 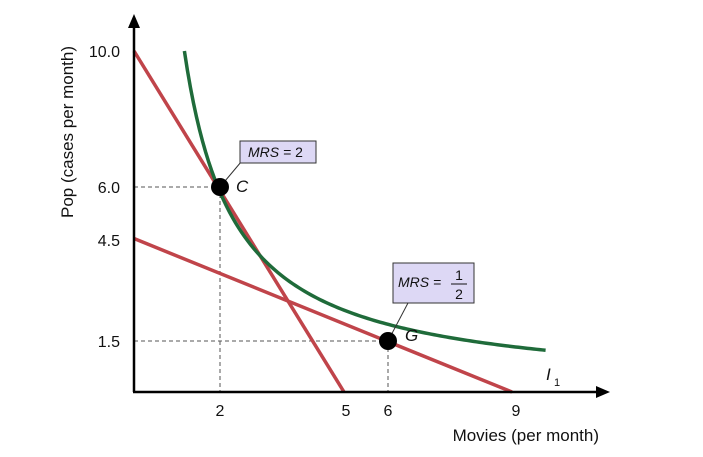 What do you see at coordinates (67, 132) in the screenshot?
I see `y-axis-title: Pop (cases per month)` at bounding box center [67, 132].